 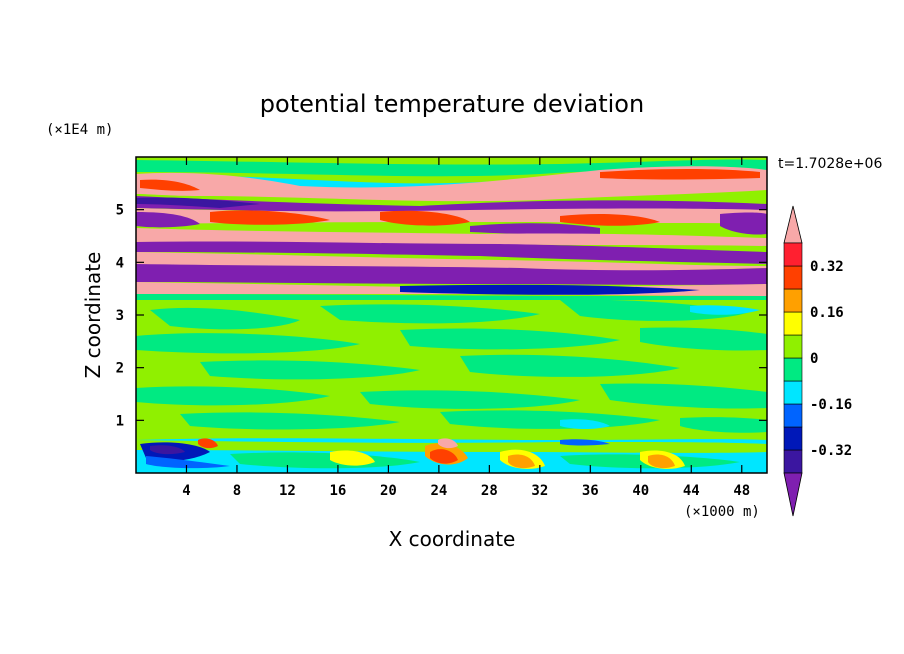 I want to click on x-axis-label: X coordinate, so click(x=452, y=539).